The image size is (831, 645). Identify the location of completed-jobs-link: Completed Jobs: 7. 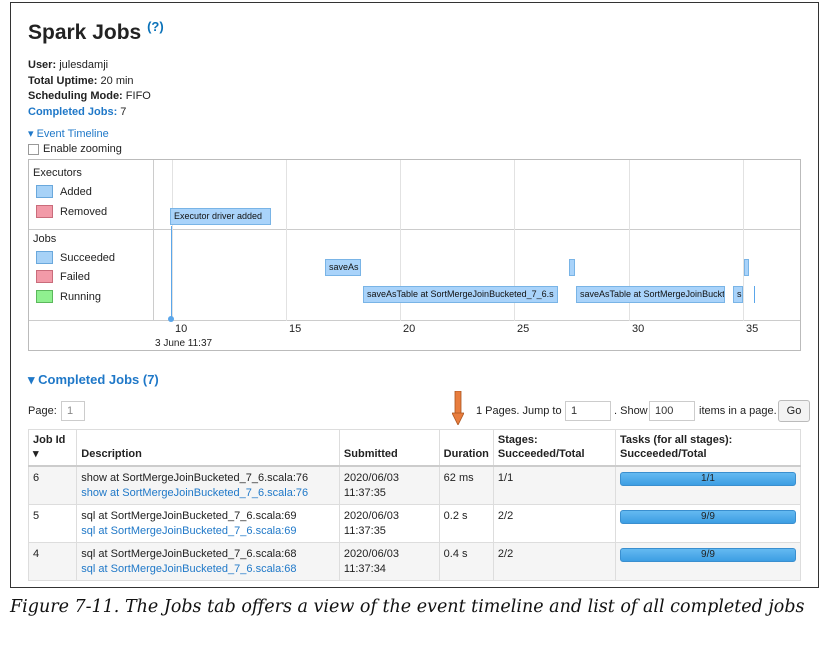
(77, 111).